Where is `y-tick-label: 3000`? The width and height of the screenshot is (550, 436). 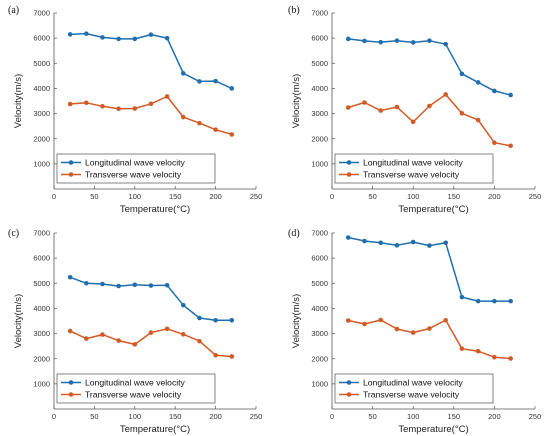 y-tick-label: 3000 is located at coordinates (41, 333).